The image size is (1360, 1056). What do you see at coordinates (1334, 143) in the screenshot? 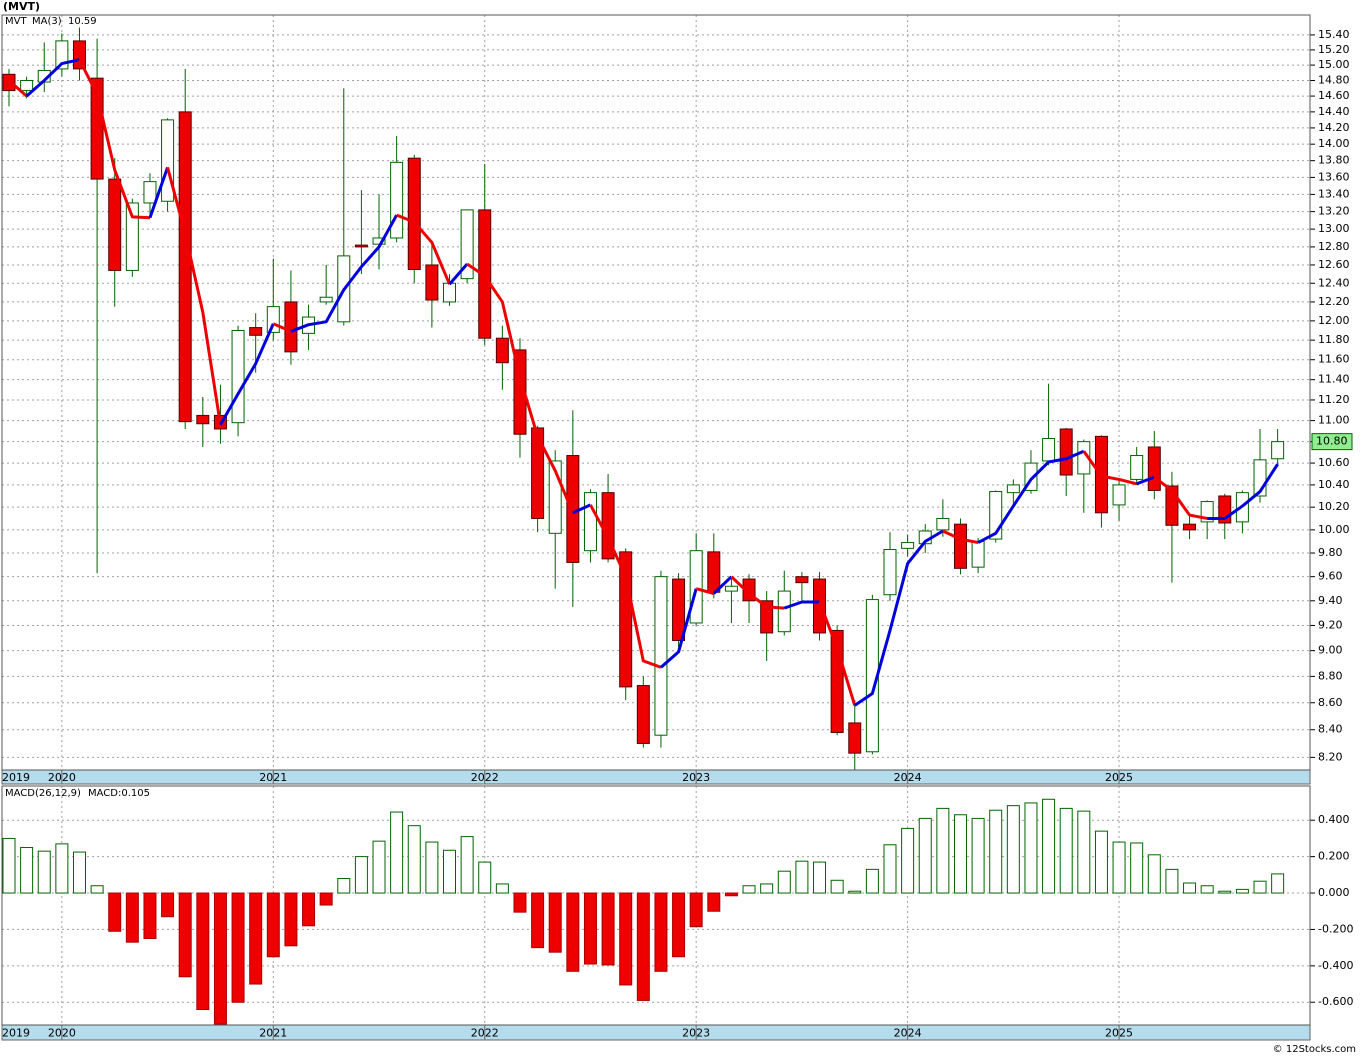
I see `y-tick-label: 14.00` at bounding box center [1334, 143].